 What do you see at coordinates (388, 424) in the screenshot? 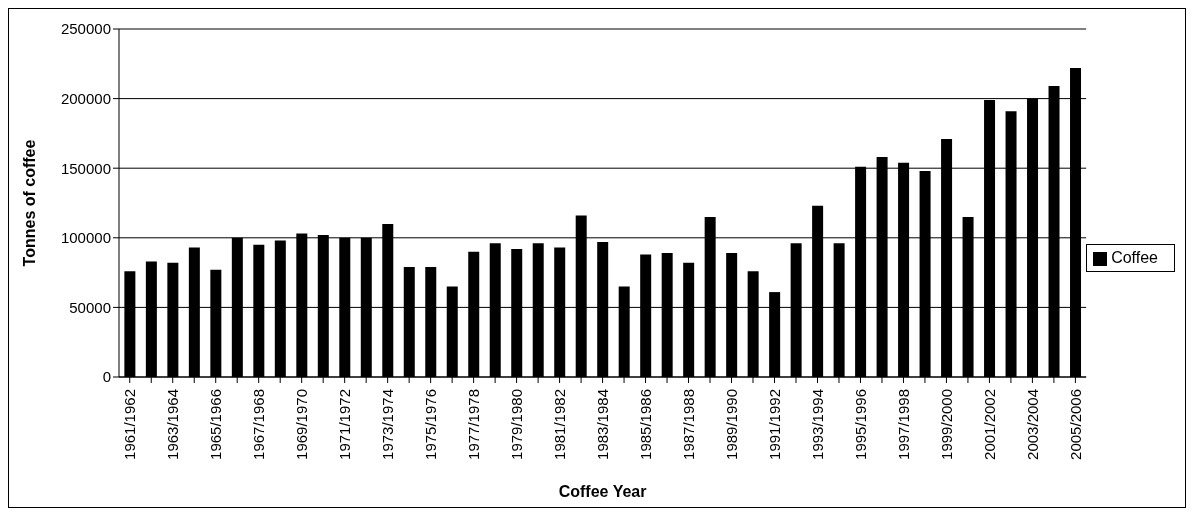
I see `x-tick-label: 1973/1974` at bounding box center [388, 424].